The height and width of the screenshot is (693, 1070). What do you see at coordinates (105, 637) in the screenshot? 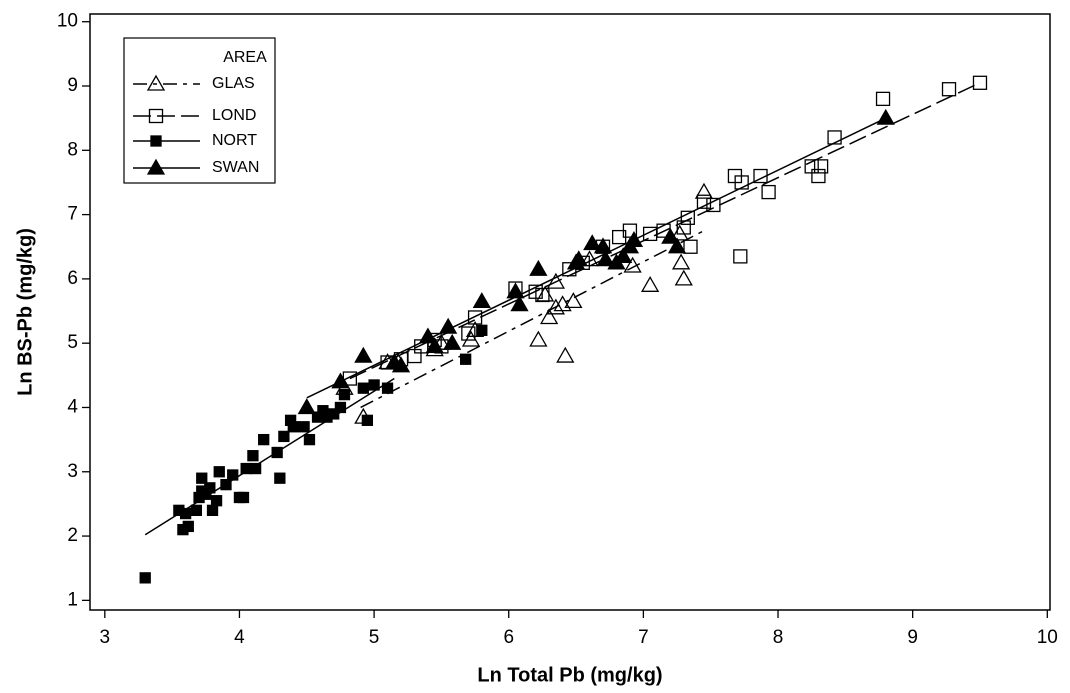
I see `x-tick-label: 3` at bounding box center [105, 637].